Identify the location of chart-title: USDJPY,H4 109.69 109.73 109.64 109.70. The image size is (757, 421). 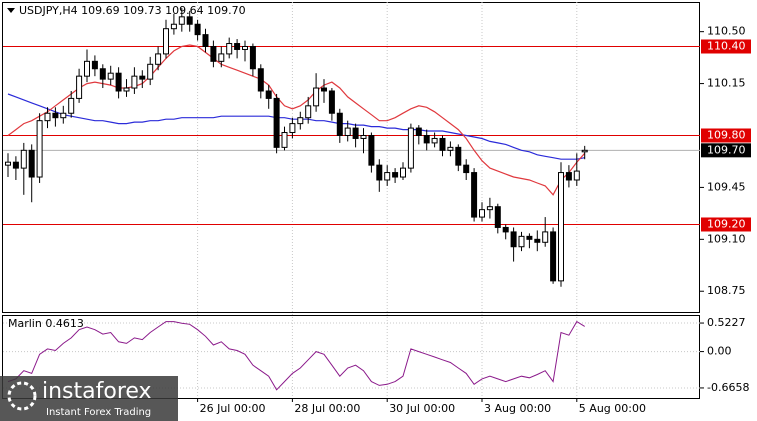
(132, 10).